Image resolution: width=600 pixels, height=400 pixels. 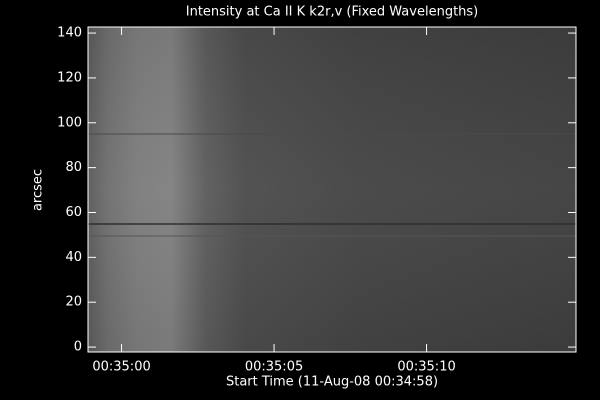 I want to click on y-tick-label: 0, so click(x=78, y=347).